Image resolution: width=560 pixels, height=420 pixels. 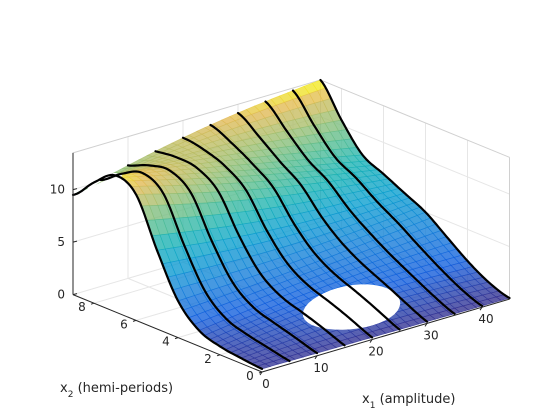 I want to click on z-tick-label: 0, so click(x=61, y=295).